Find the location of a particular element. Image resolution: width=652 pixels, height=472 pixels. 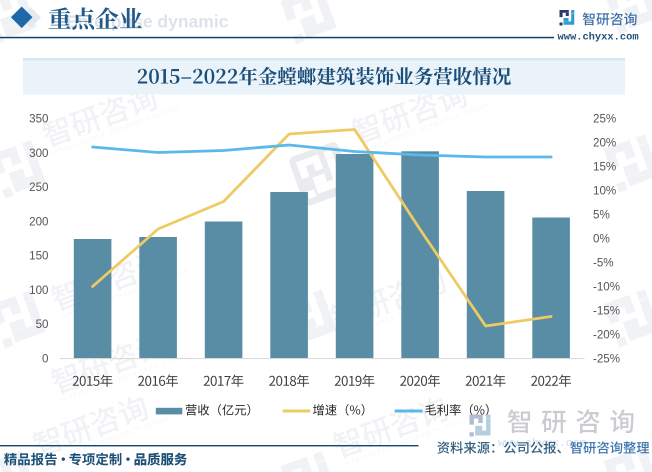

svg-text: 300 is located at coordinates (38, 153).